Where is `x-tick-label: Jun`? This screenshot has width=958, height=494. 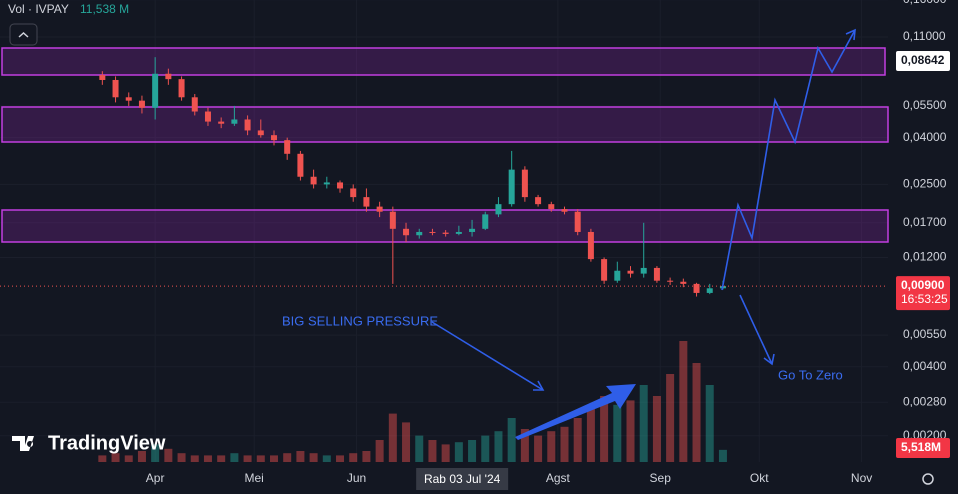
x-tick-label: Jun is located at coordinates (356, 478).